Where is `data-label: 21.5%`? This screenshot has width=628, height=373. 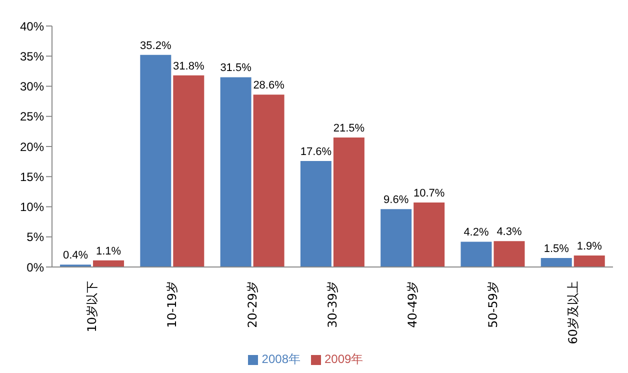
data-label: 21.5% is located at coordinates (349, 128).